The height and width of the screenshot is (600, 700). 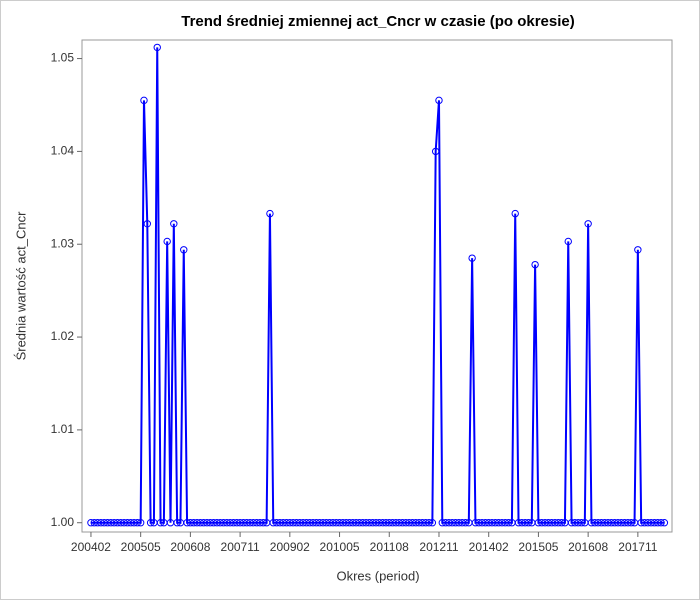 I want to click on x-tick-label: 201108, so click(x=389, y=547).